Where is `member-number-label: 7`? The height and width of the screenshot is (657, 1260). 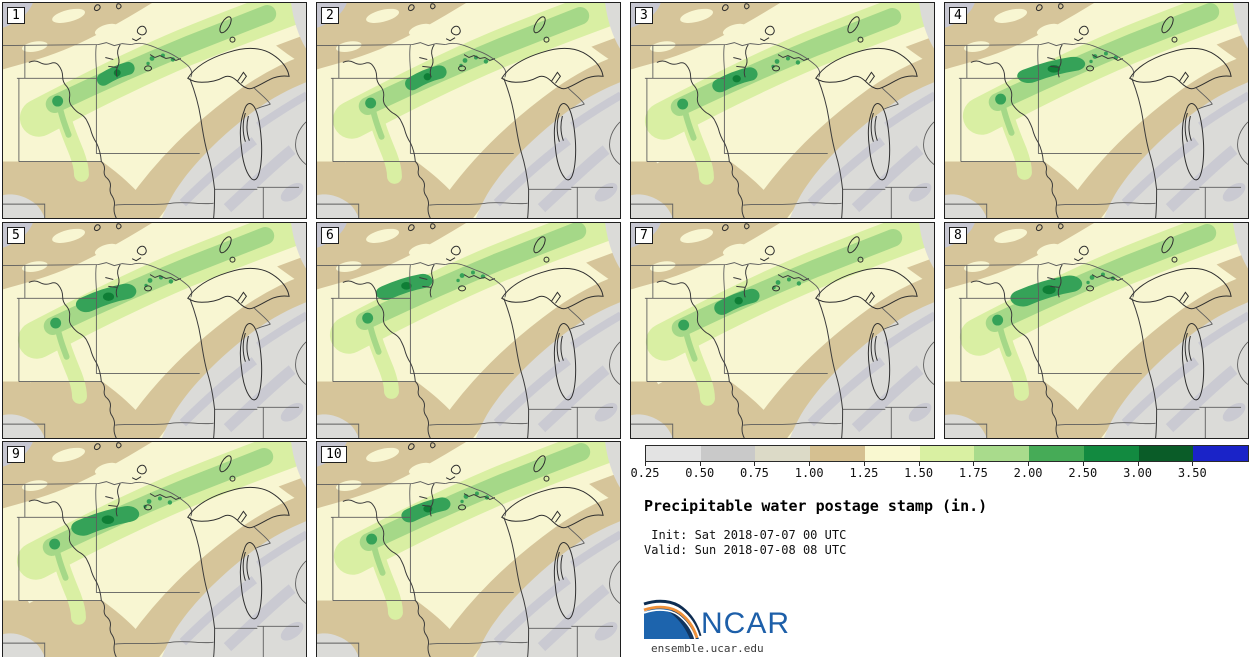
member-number-label: 7 is located at coordinates (644, 235).